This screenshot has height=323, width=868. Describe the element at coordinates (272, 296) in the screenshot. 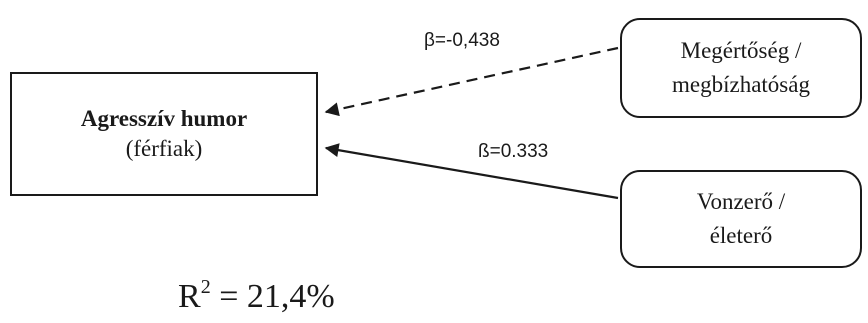

I see `r-squared-value: = 21,4%` at that location.